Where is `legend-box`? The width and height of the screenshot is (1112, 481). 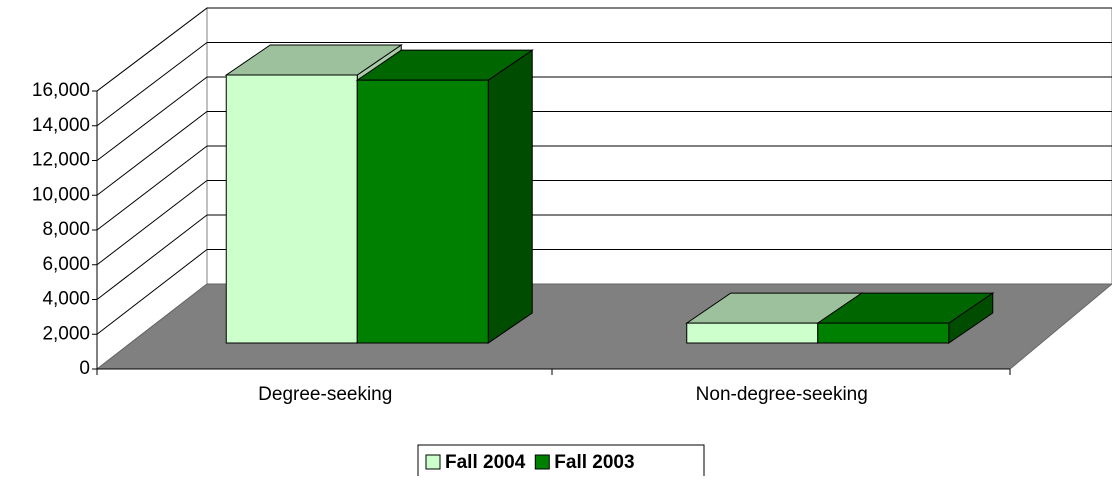
legend-box is located at coordinates (561, 462).